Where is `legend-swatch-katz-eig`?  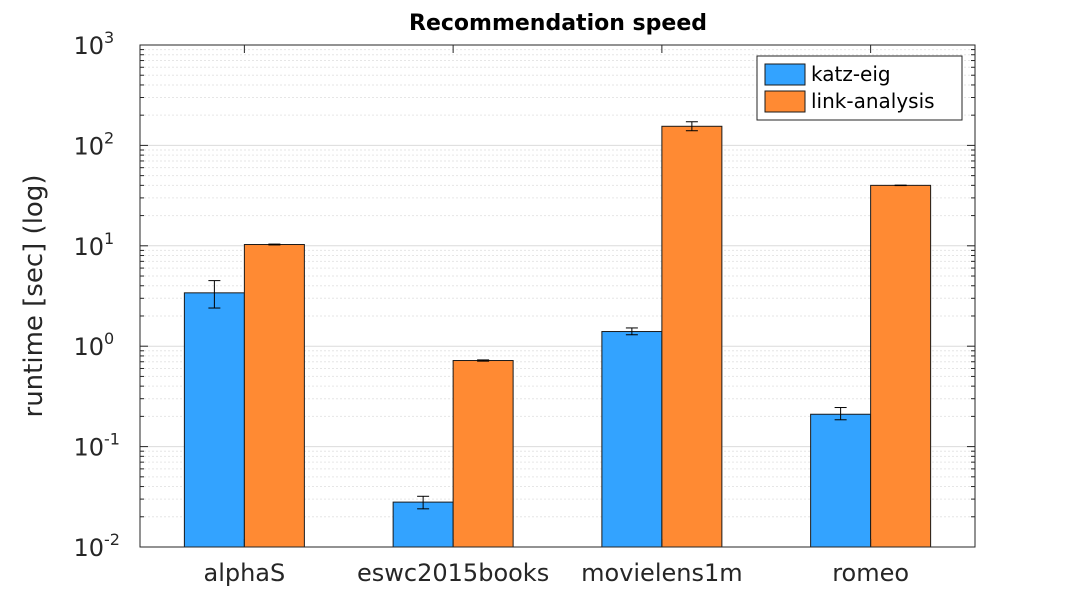
legend-swatch-katz-eig is located at coordinates (785, 74).